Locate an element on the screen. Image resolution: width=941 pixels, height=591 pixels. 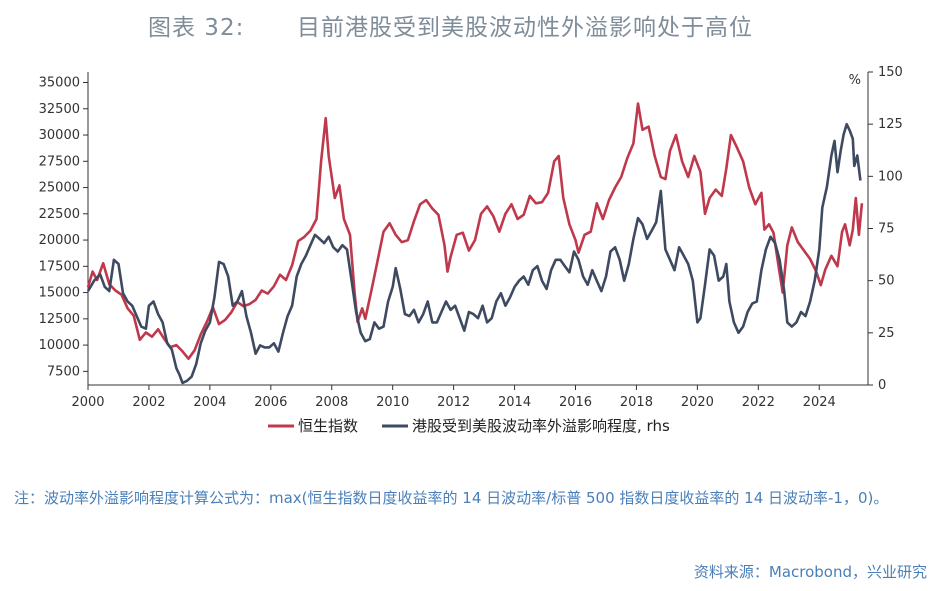
y-left-tick-label: 17500 is located at coordinates (59, 266).